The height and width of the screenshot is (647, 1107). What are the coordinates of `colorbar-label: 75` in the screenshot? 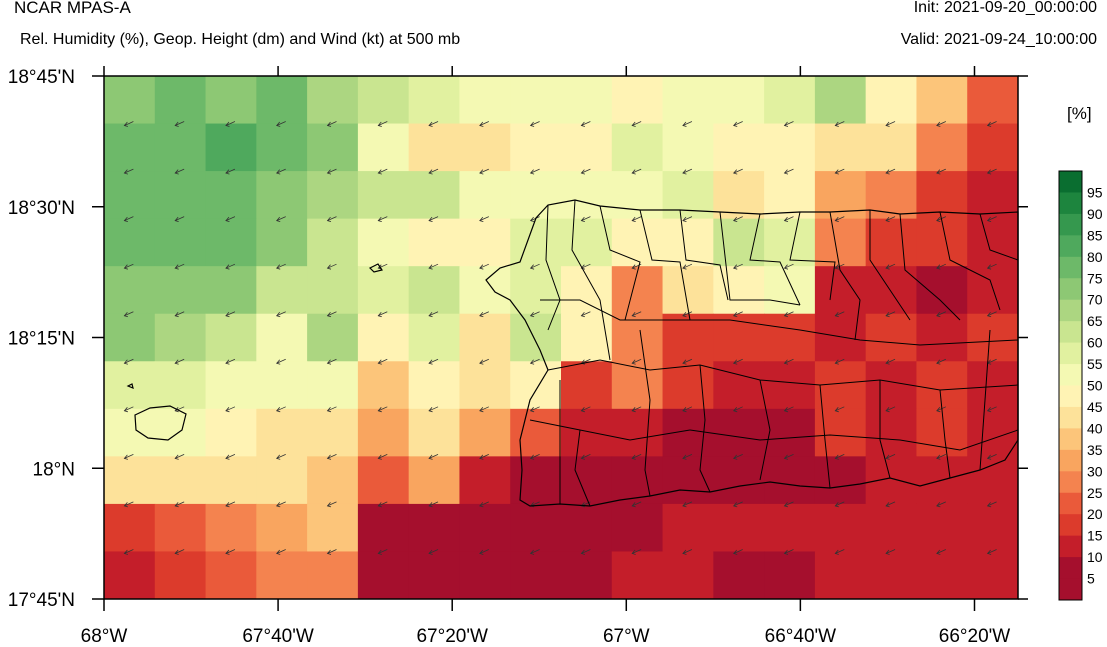 It's located at (1095, 278).